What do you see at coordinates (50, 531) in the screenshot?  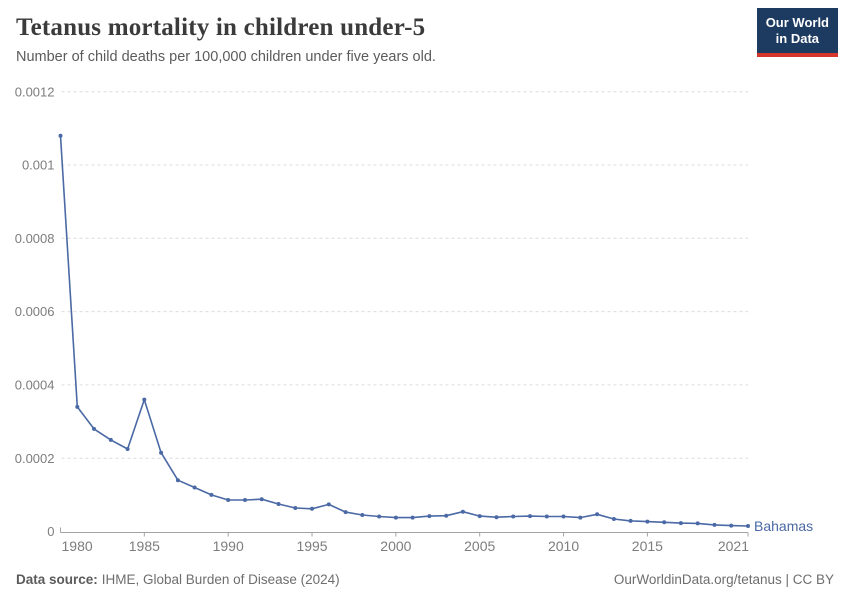 I see `y-tick-label: 0` at bounding box center [50, 531].